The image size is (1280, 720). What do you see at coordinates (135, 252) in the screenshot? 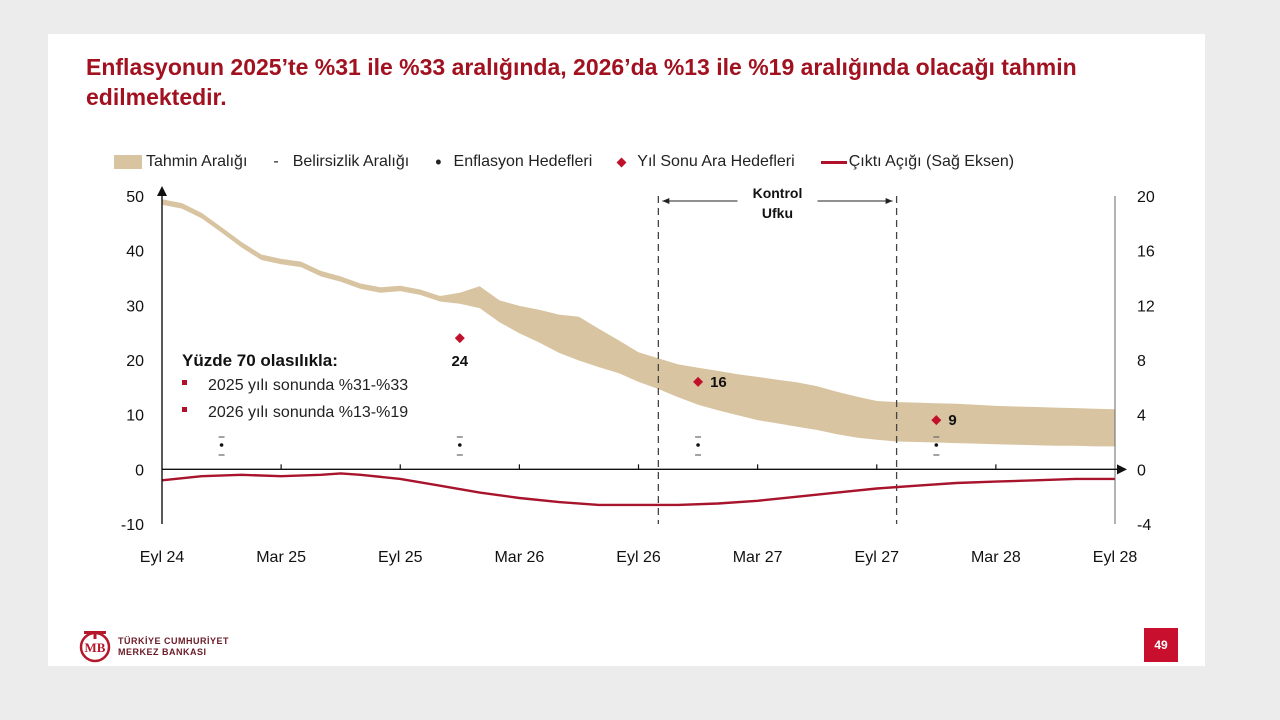
I see `left-axis-tick-label: 40` at bounding box center [135, 252].